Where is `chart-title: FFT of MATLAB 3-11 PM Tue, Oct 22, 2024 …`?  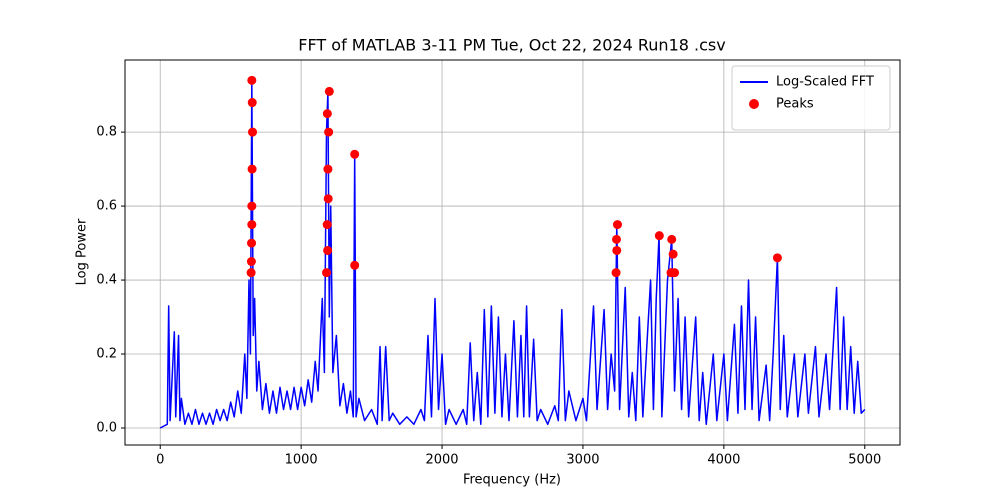 chart-title: FFT of MATLAB 3-11 PM Tue, Oct 22, 2024 … is located at coordinates (511, 45).